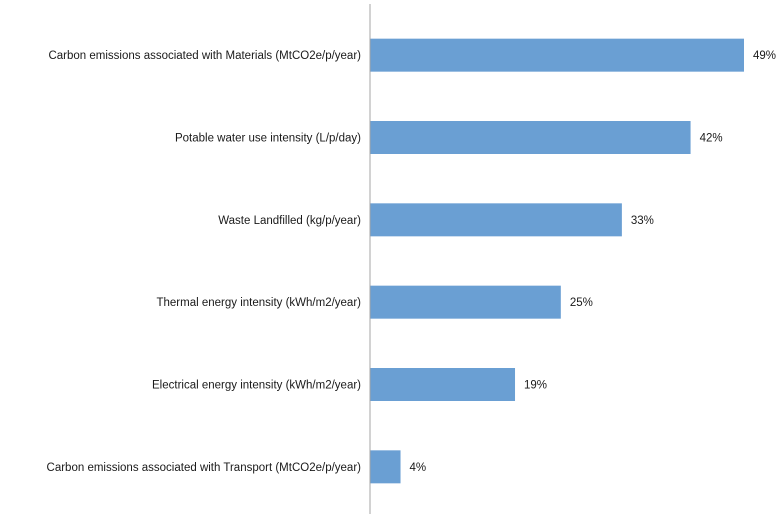  What do you see at coordinates (268, 139) in the screenshot?
I see `category-label-1: Potable water use intensity (L/p/day)` at bounding box center [268, 139].